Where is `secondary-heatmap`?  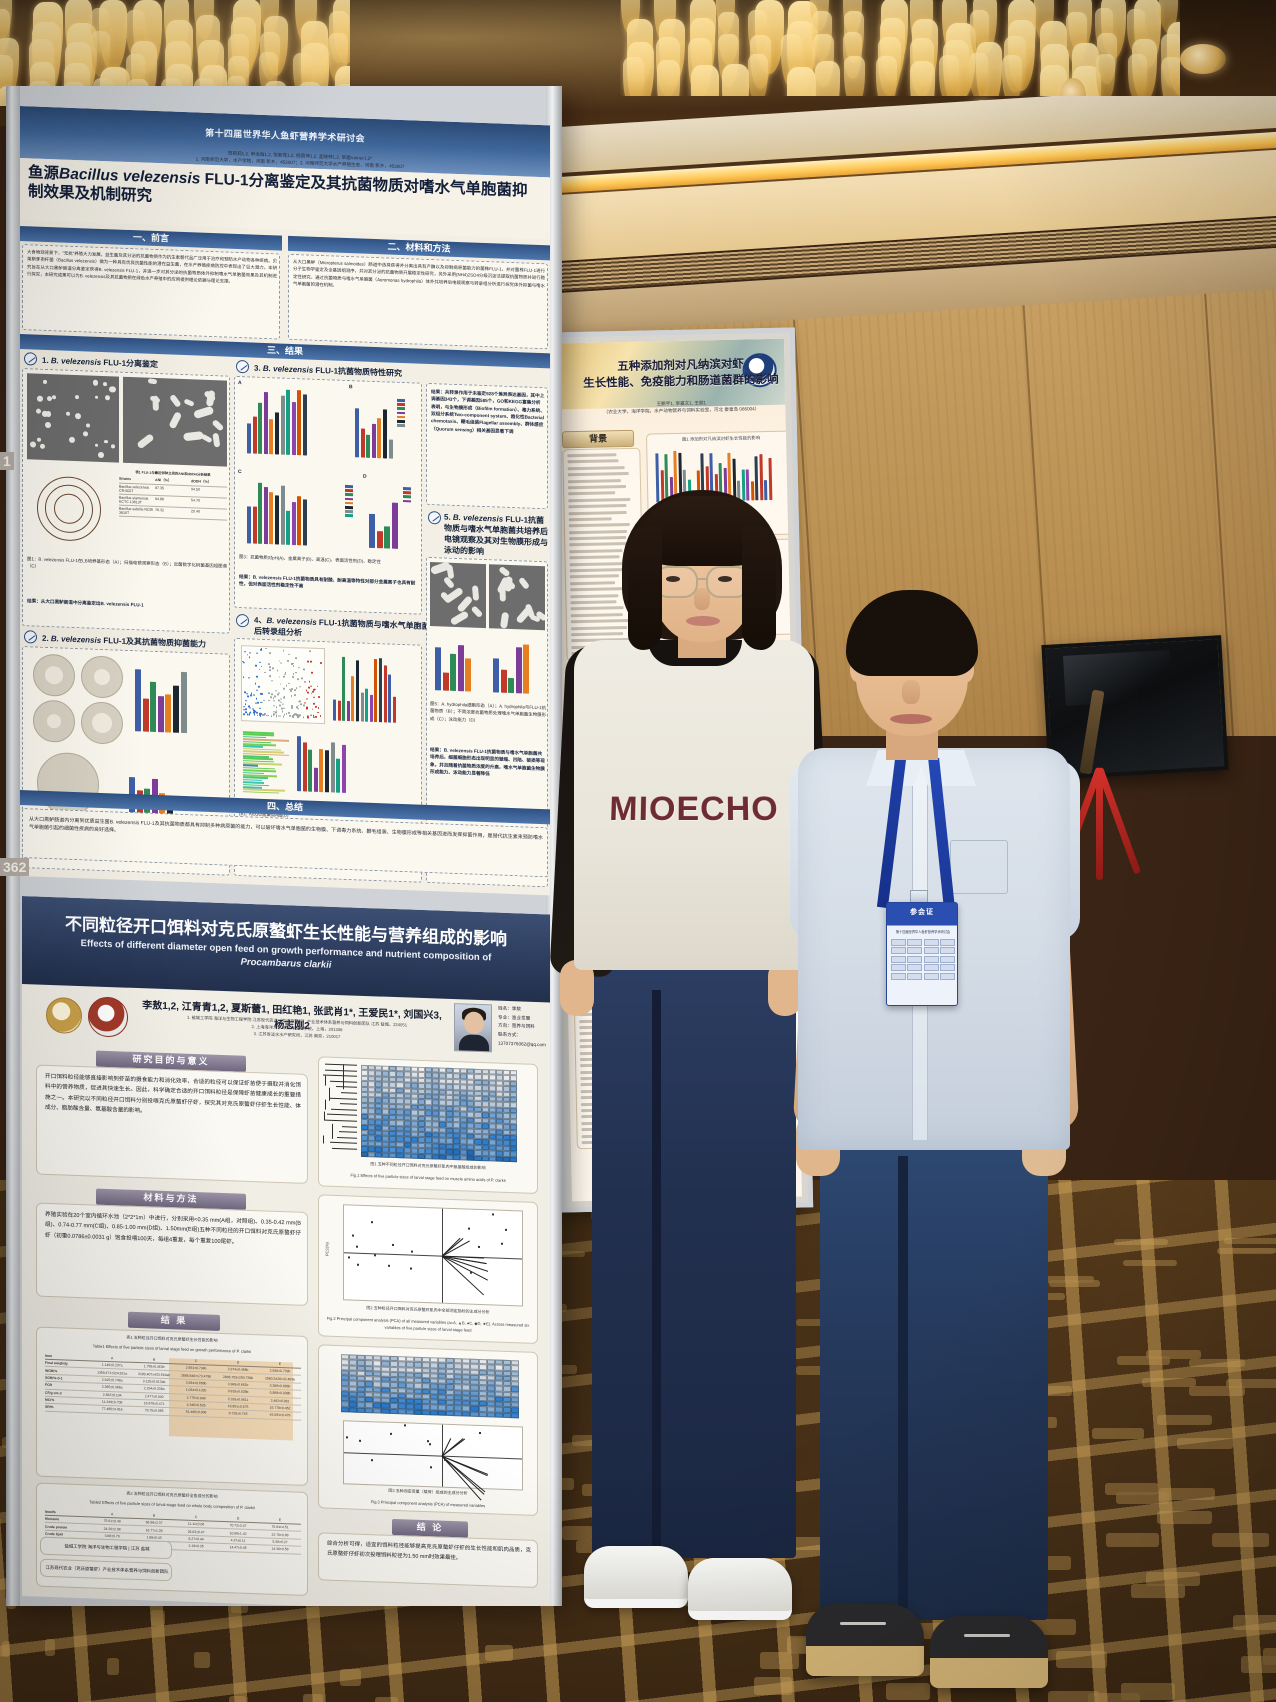
secondary-heatmap is located at coordinates (430, 1386).